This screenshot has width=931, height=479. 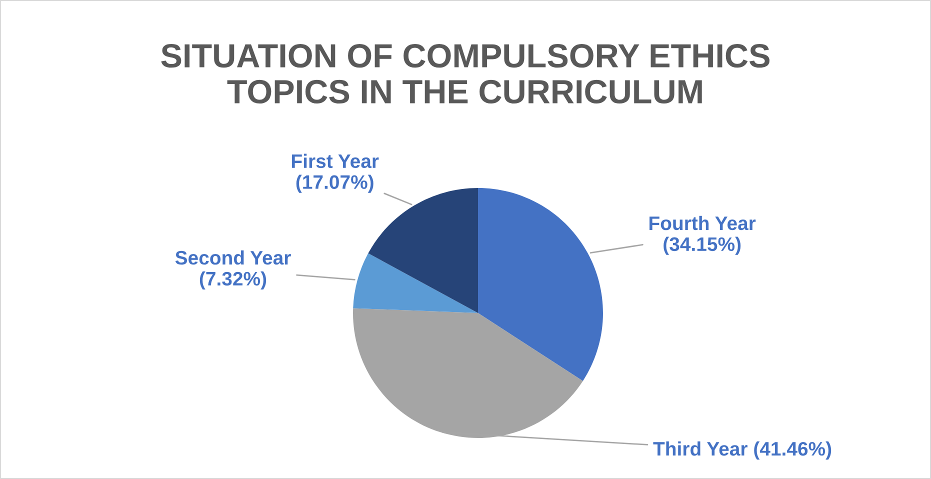 What do you see at coordinates (465, 74) in the screenshot?
I see `chart-title: SITUATION OF COMPULSORY ETHICS TOPICS IN THE CURRICULUM` at bounding box center [465, 74].